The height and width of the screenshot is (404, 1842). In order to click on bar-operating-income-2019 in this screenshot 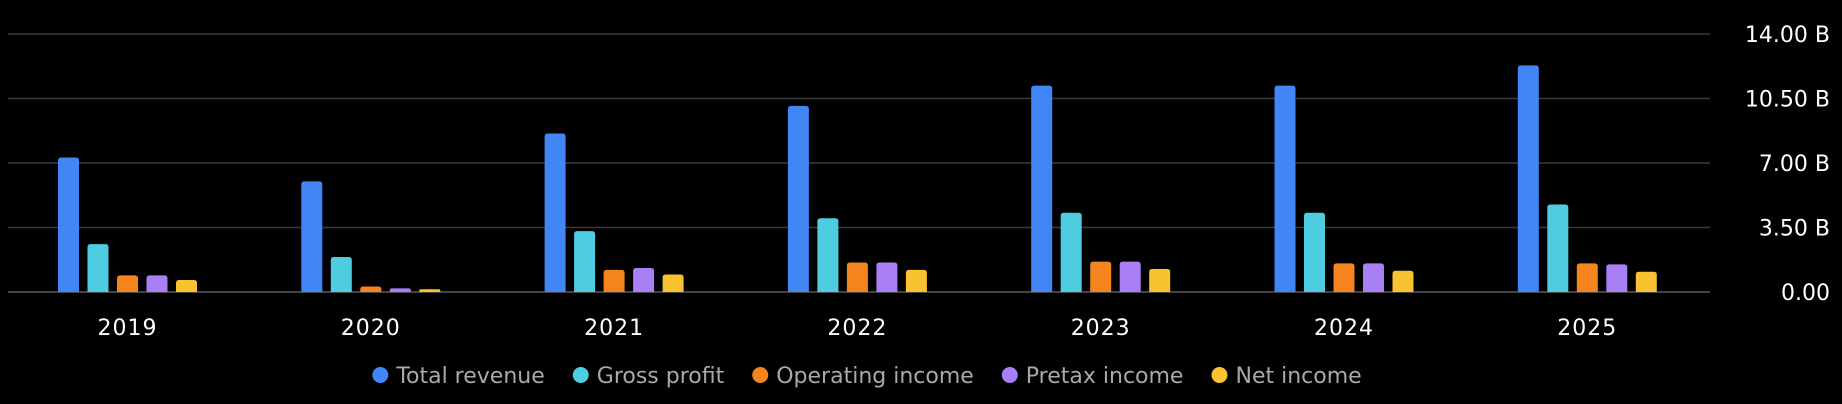, I will do `click(127, 283)`.